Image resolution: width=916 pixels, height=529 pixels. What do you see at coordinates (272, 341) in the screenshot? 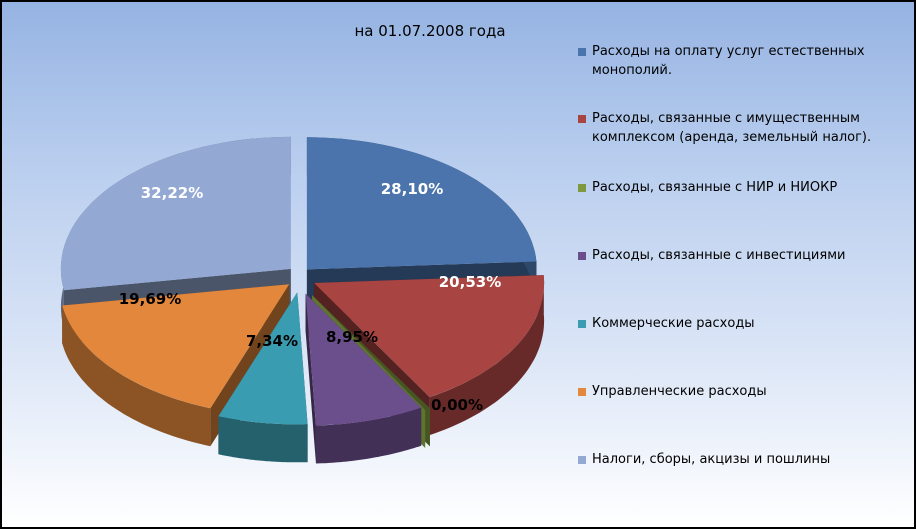
I see `data-label-4: 7,34%` at bounding box center [272, 341].